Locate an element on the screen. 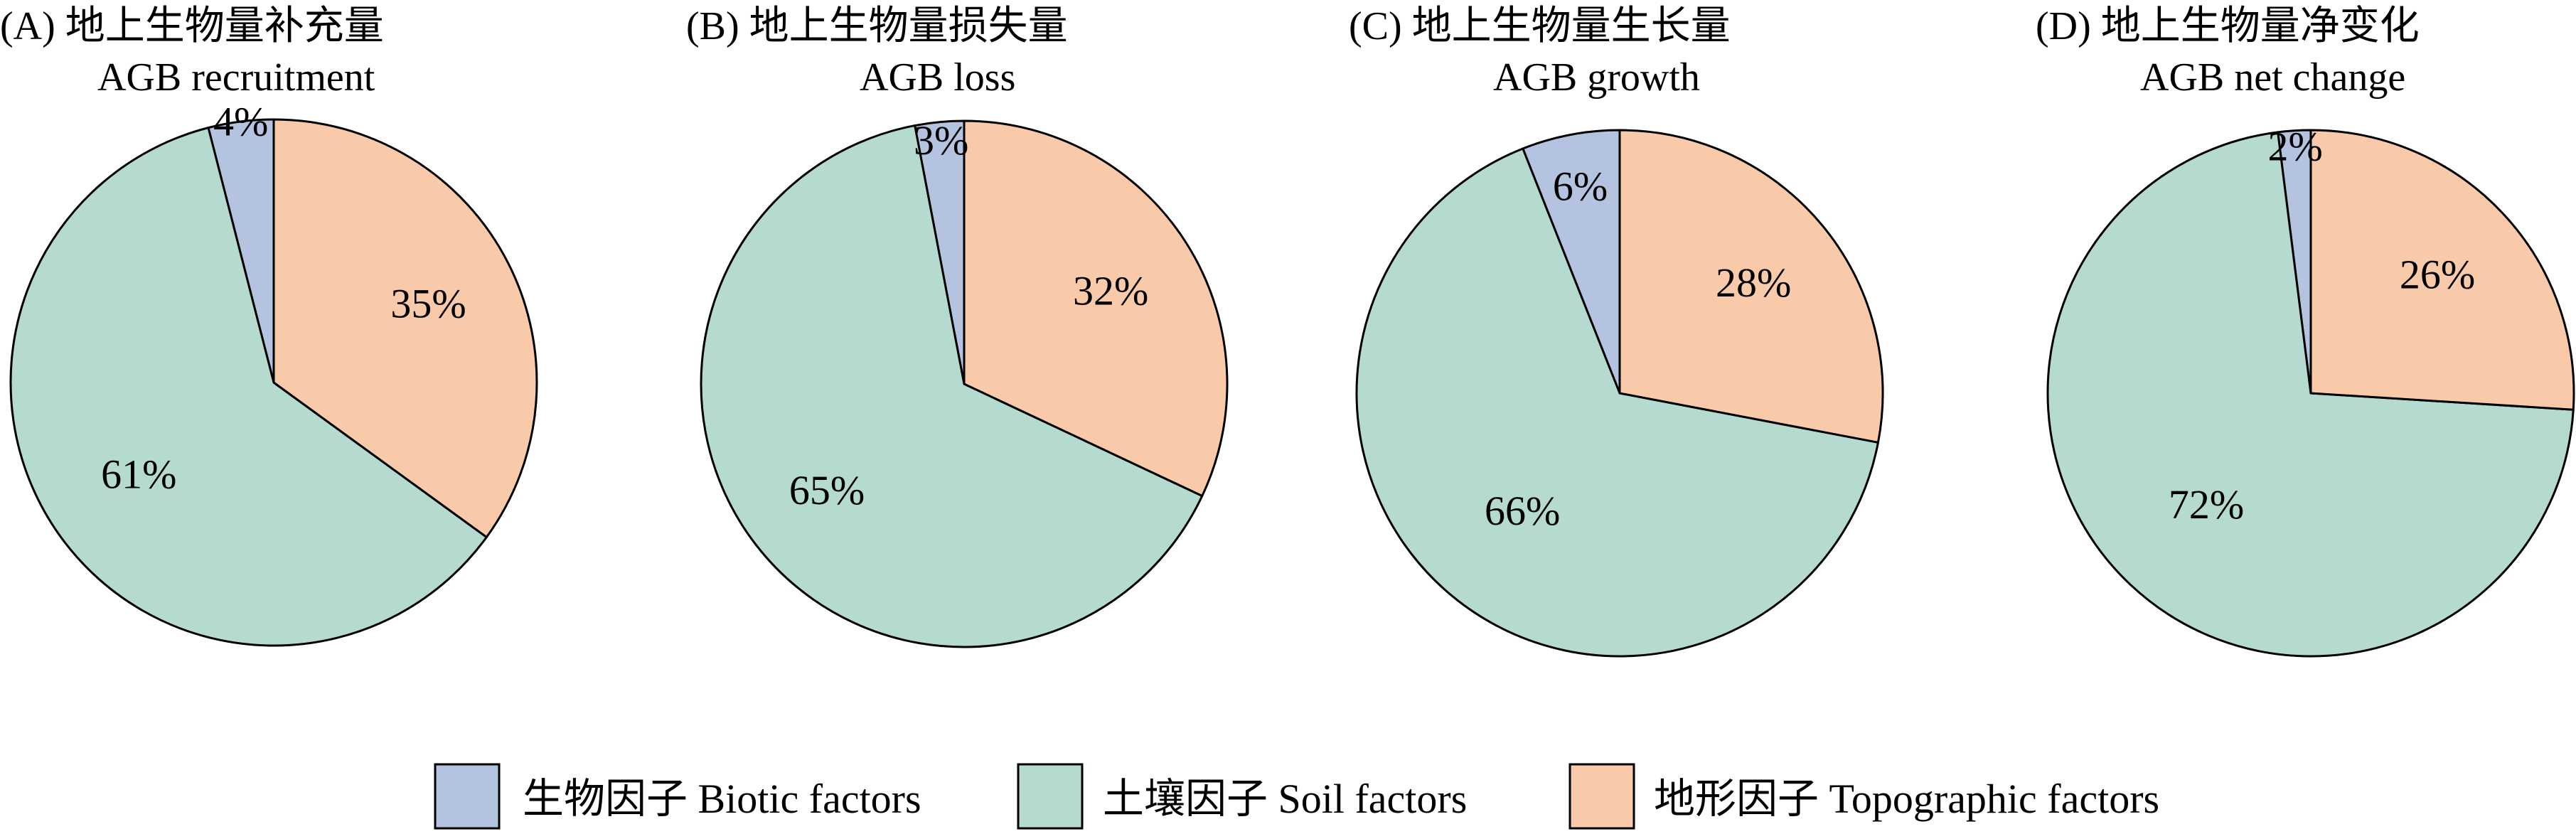 This screenshot has height=834, width=2576. legend-swatch-biotic is located at coordinates (467, 796).